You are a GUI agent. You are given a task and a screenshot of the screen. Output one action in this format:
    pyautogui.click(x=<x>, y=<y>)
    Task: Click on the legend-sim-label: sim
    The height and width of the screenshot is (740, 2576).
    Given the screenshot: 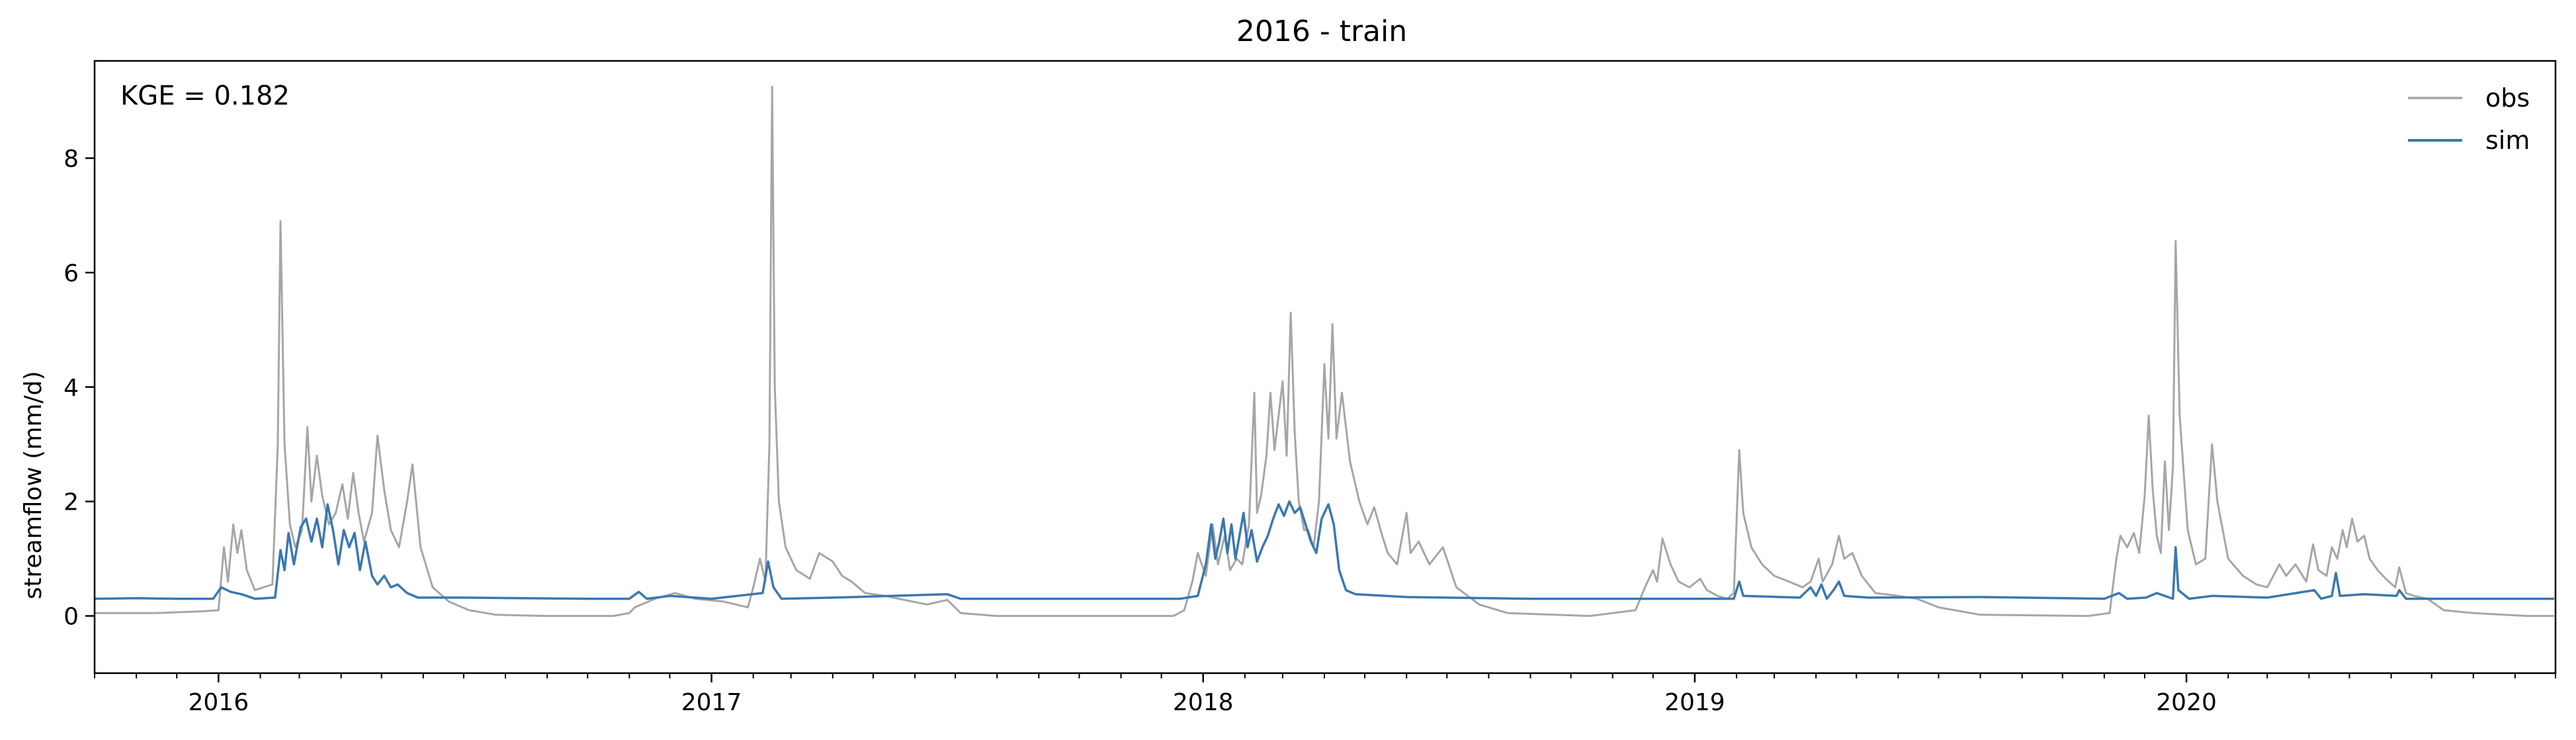 What is the action you would take?
    pyautogui.click(x=2507, y=140)
    